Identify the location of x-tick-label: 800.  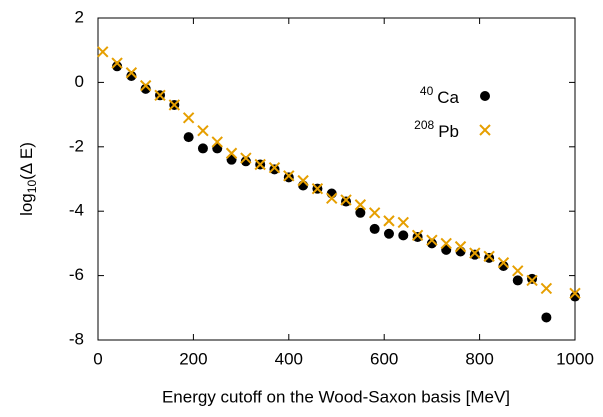
(479, 358).